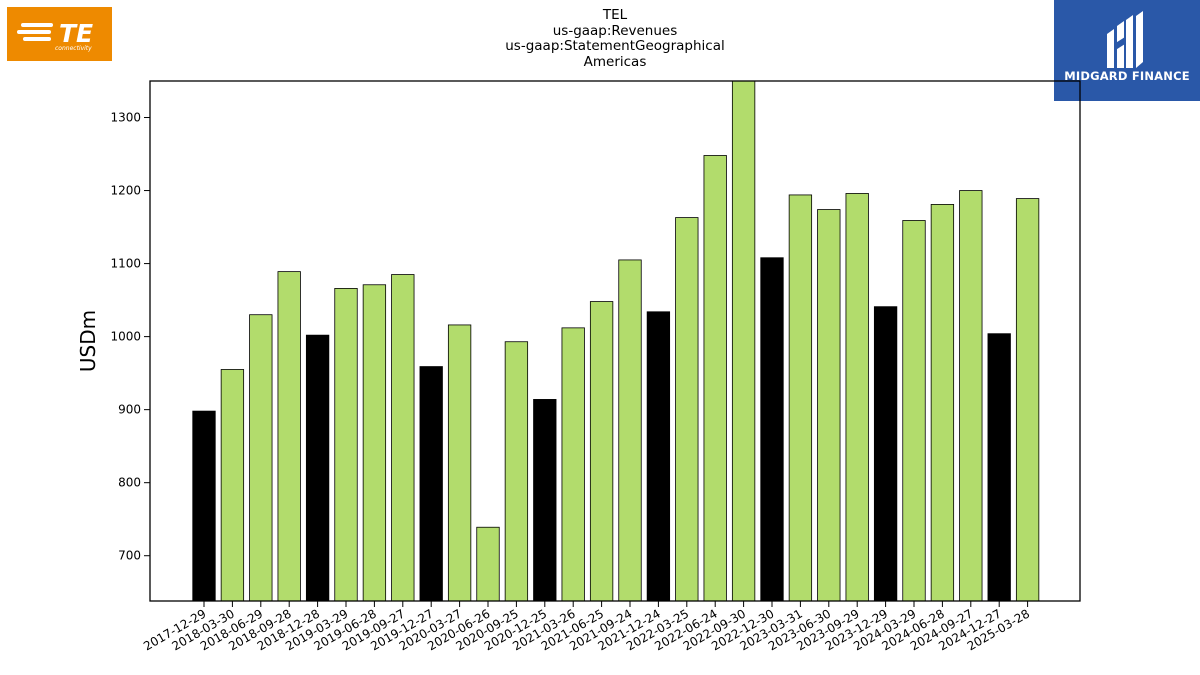  Describe the element at coordinates (615, 62) in the screenshot. I see `chart-title-line: Americas` at that location.